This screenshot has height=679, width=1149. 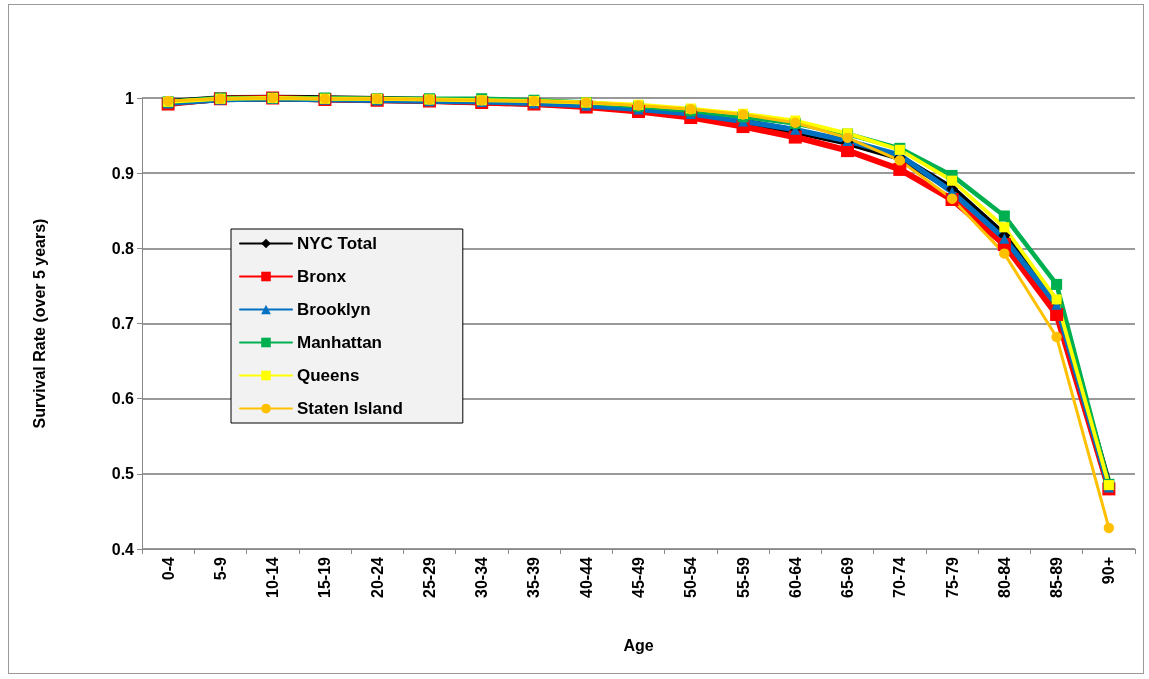 I want to click on x-tick-label: 80-84, so click(x=1004, y=577).